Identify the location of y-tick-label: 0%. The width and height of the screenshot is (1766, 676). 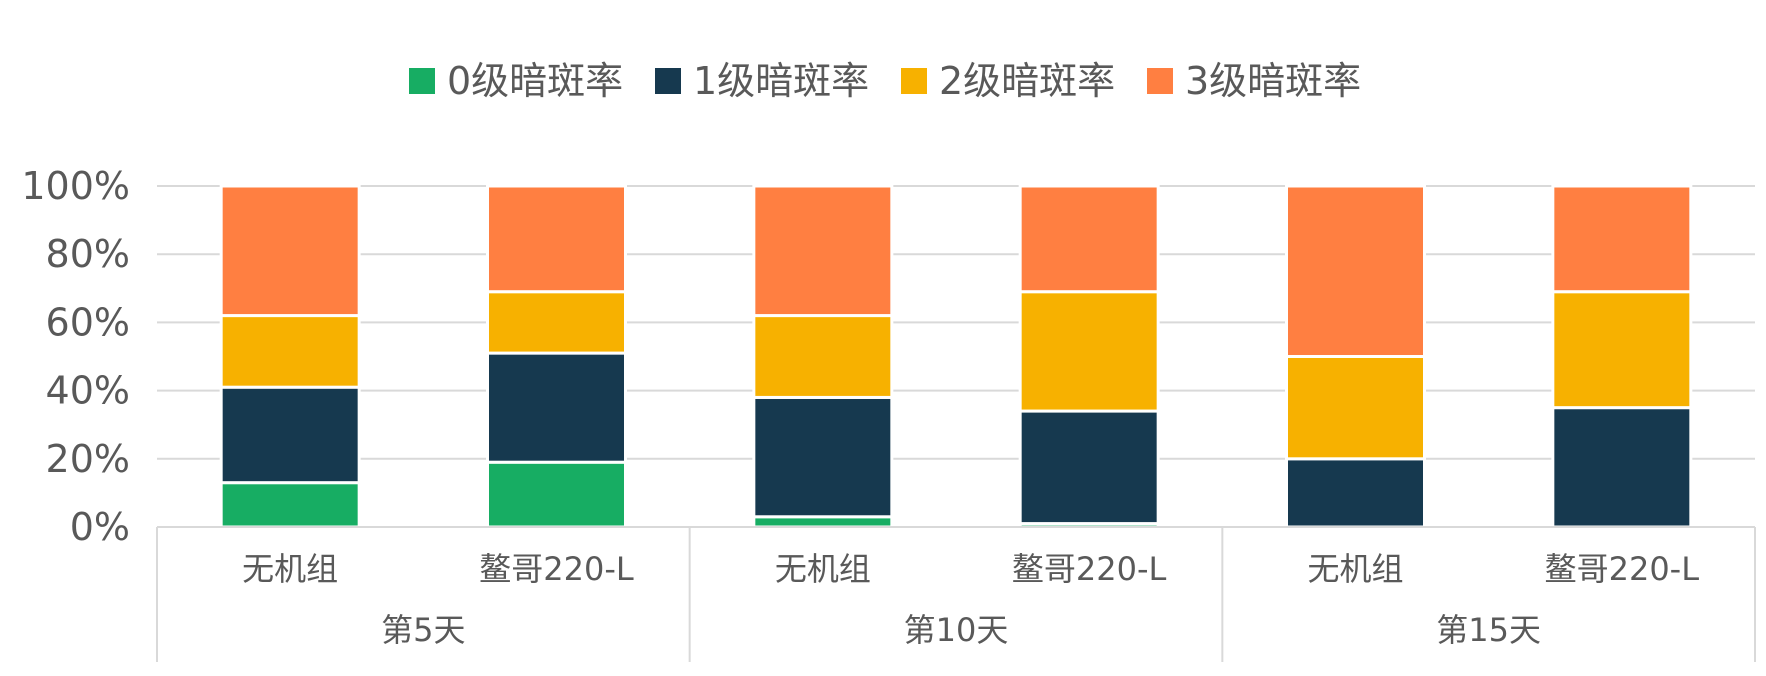
(100, 527).